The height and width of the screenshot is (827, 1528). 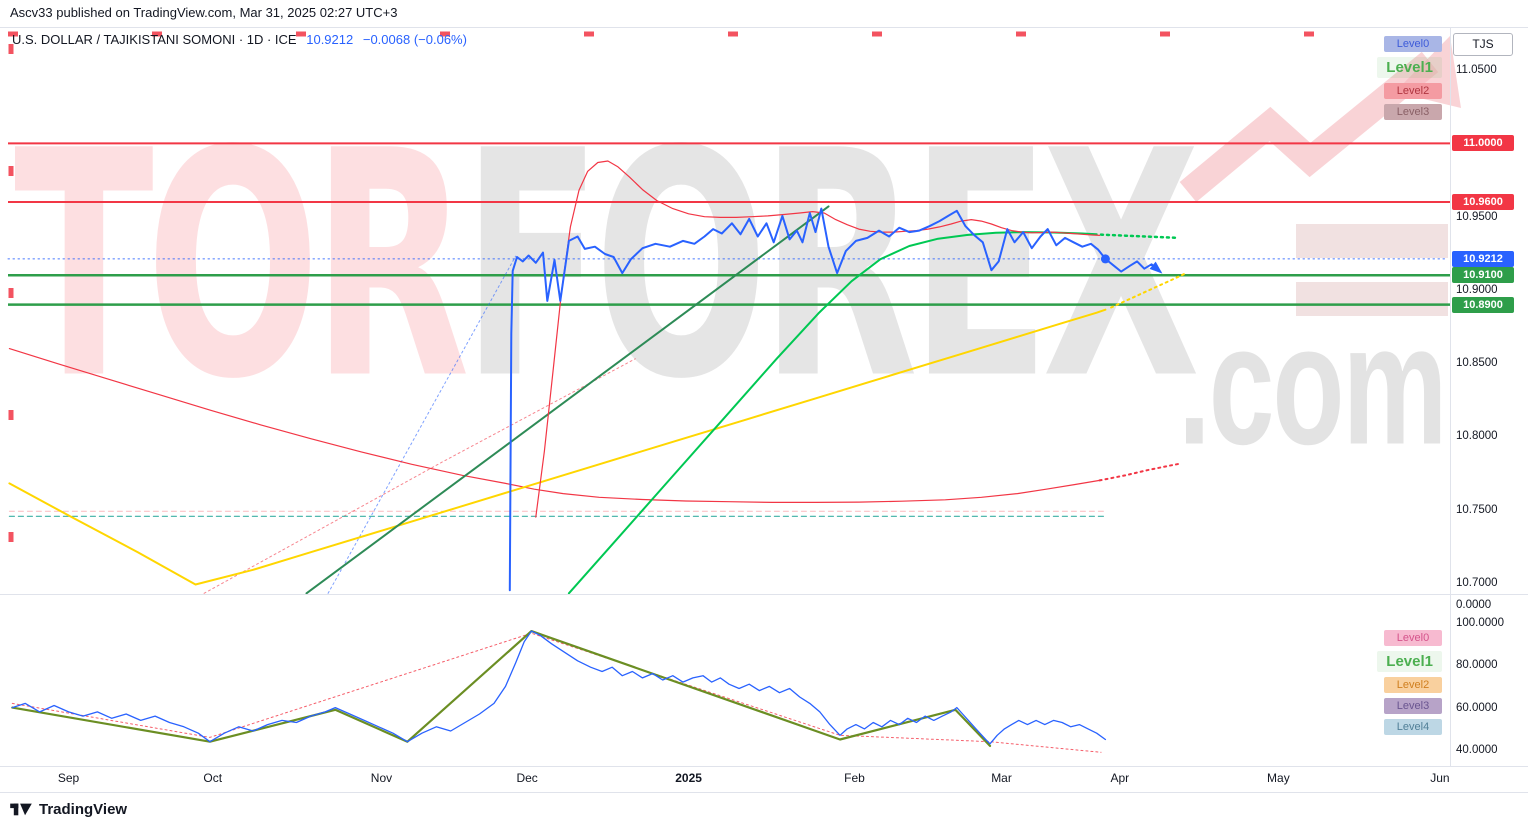 I want to click on time-axis-label: Apr, so click(x=1120, y=778).